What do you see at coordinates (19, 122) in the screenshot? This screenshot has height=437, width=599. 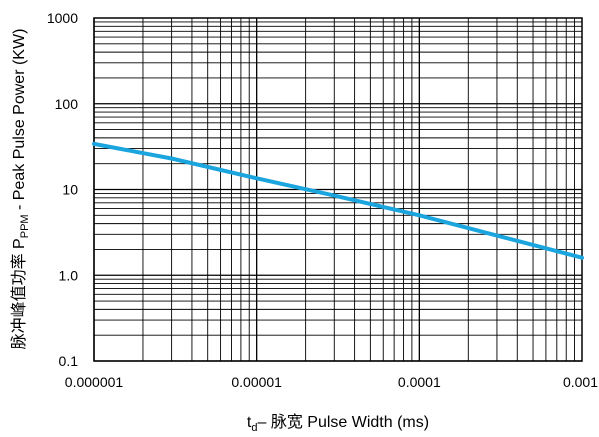 I see `y-axis-title-post: - Peak Pulse Power (KW)` at bounding box center [19, 122].